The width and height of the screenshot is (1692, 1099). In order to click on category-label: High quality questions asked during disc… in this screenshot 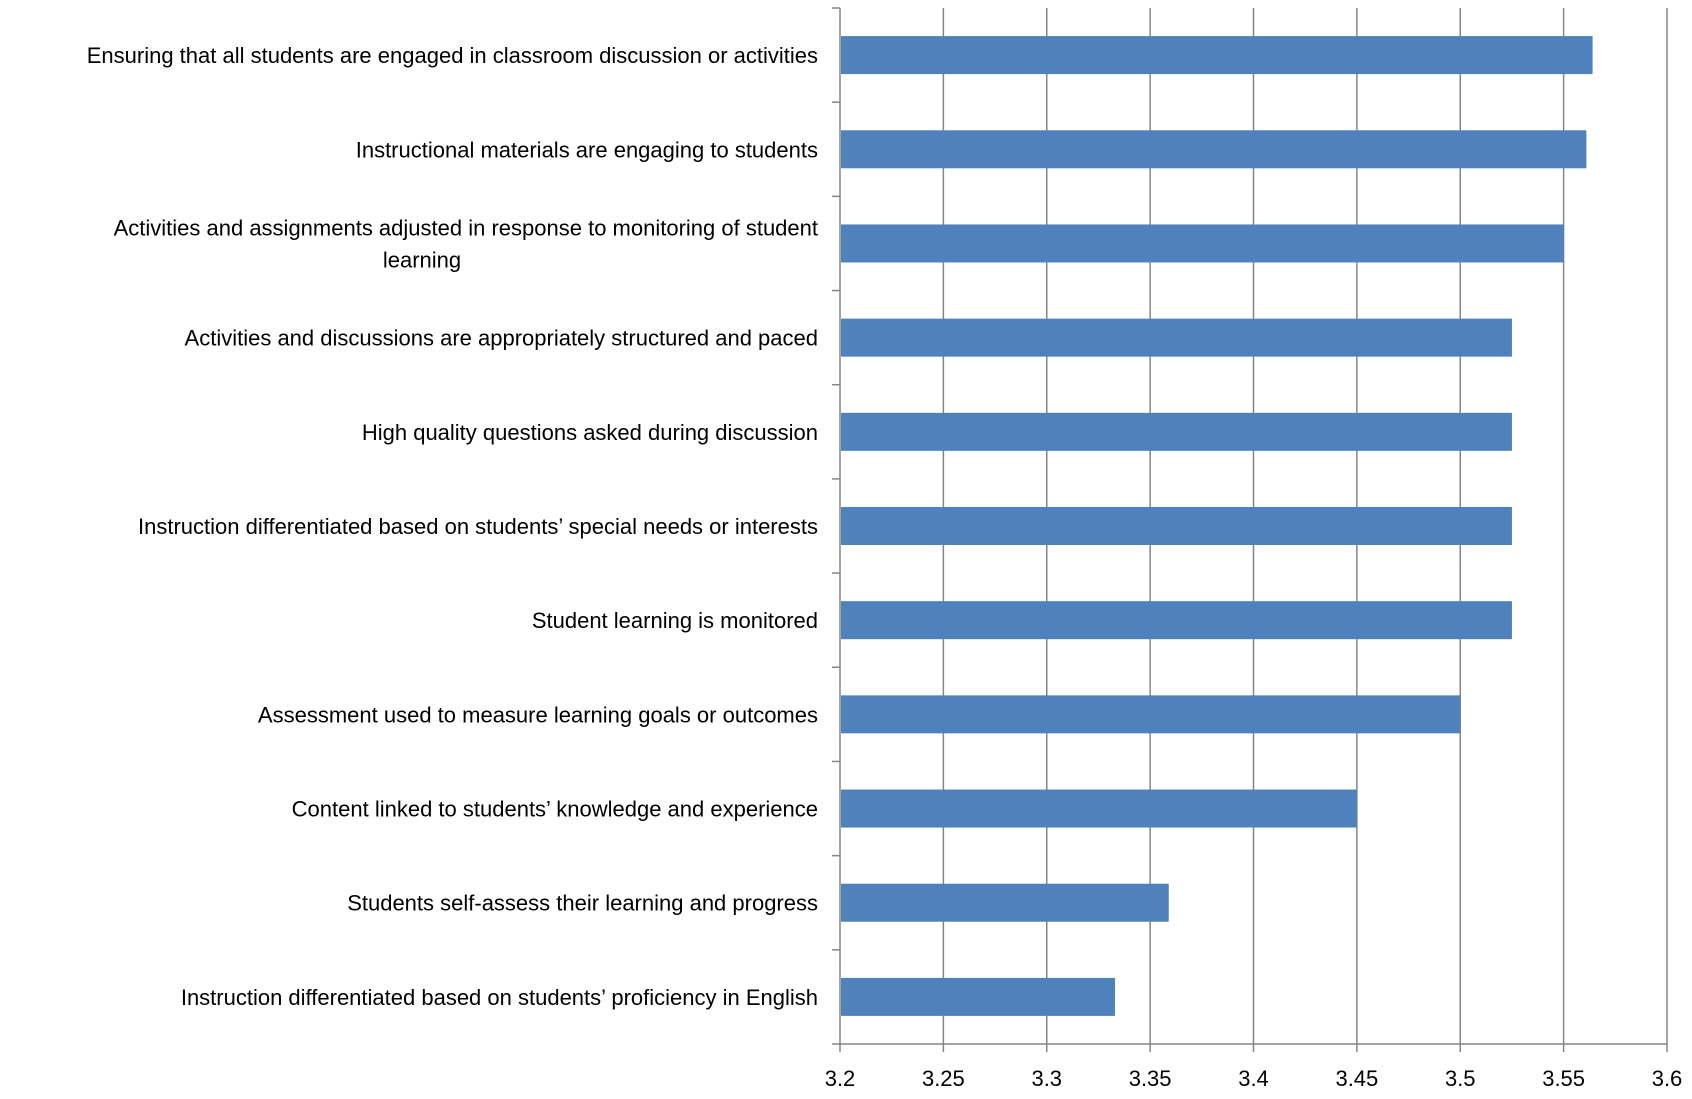, I will do `click(590, 432)`.